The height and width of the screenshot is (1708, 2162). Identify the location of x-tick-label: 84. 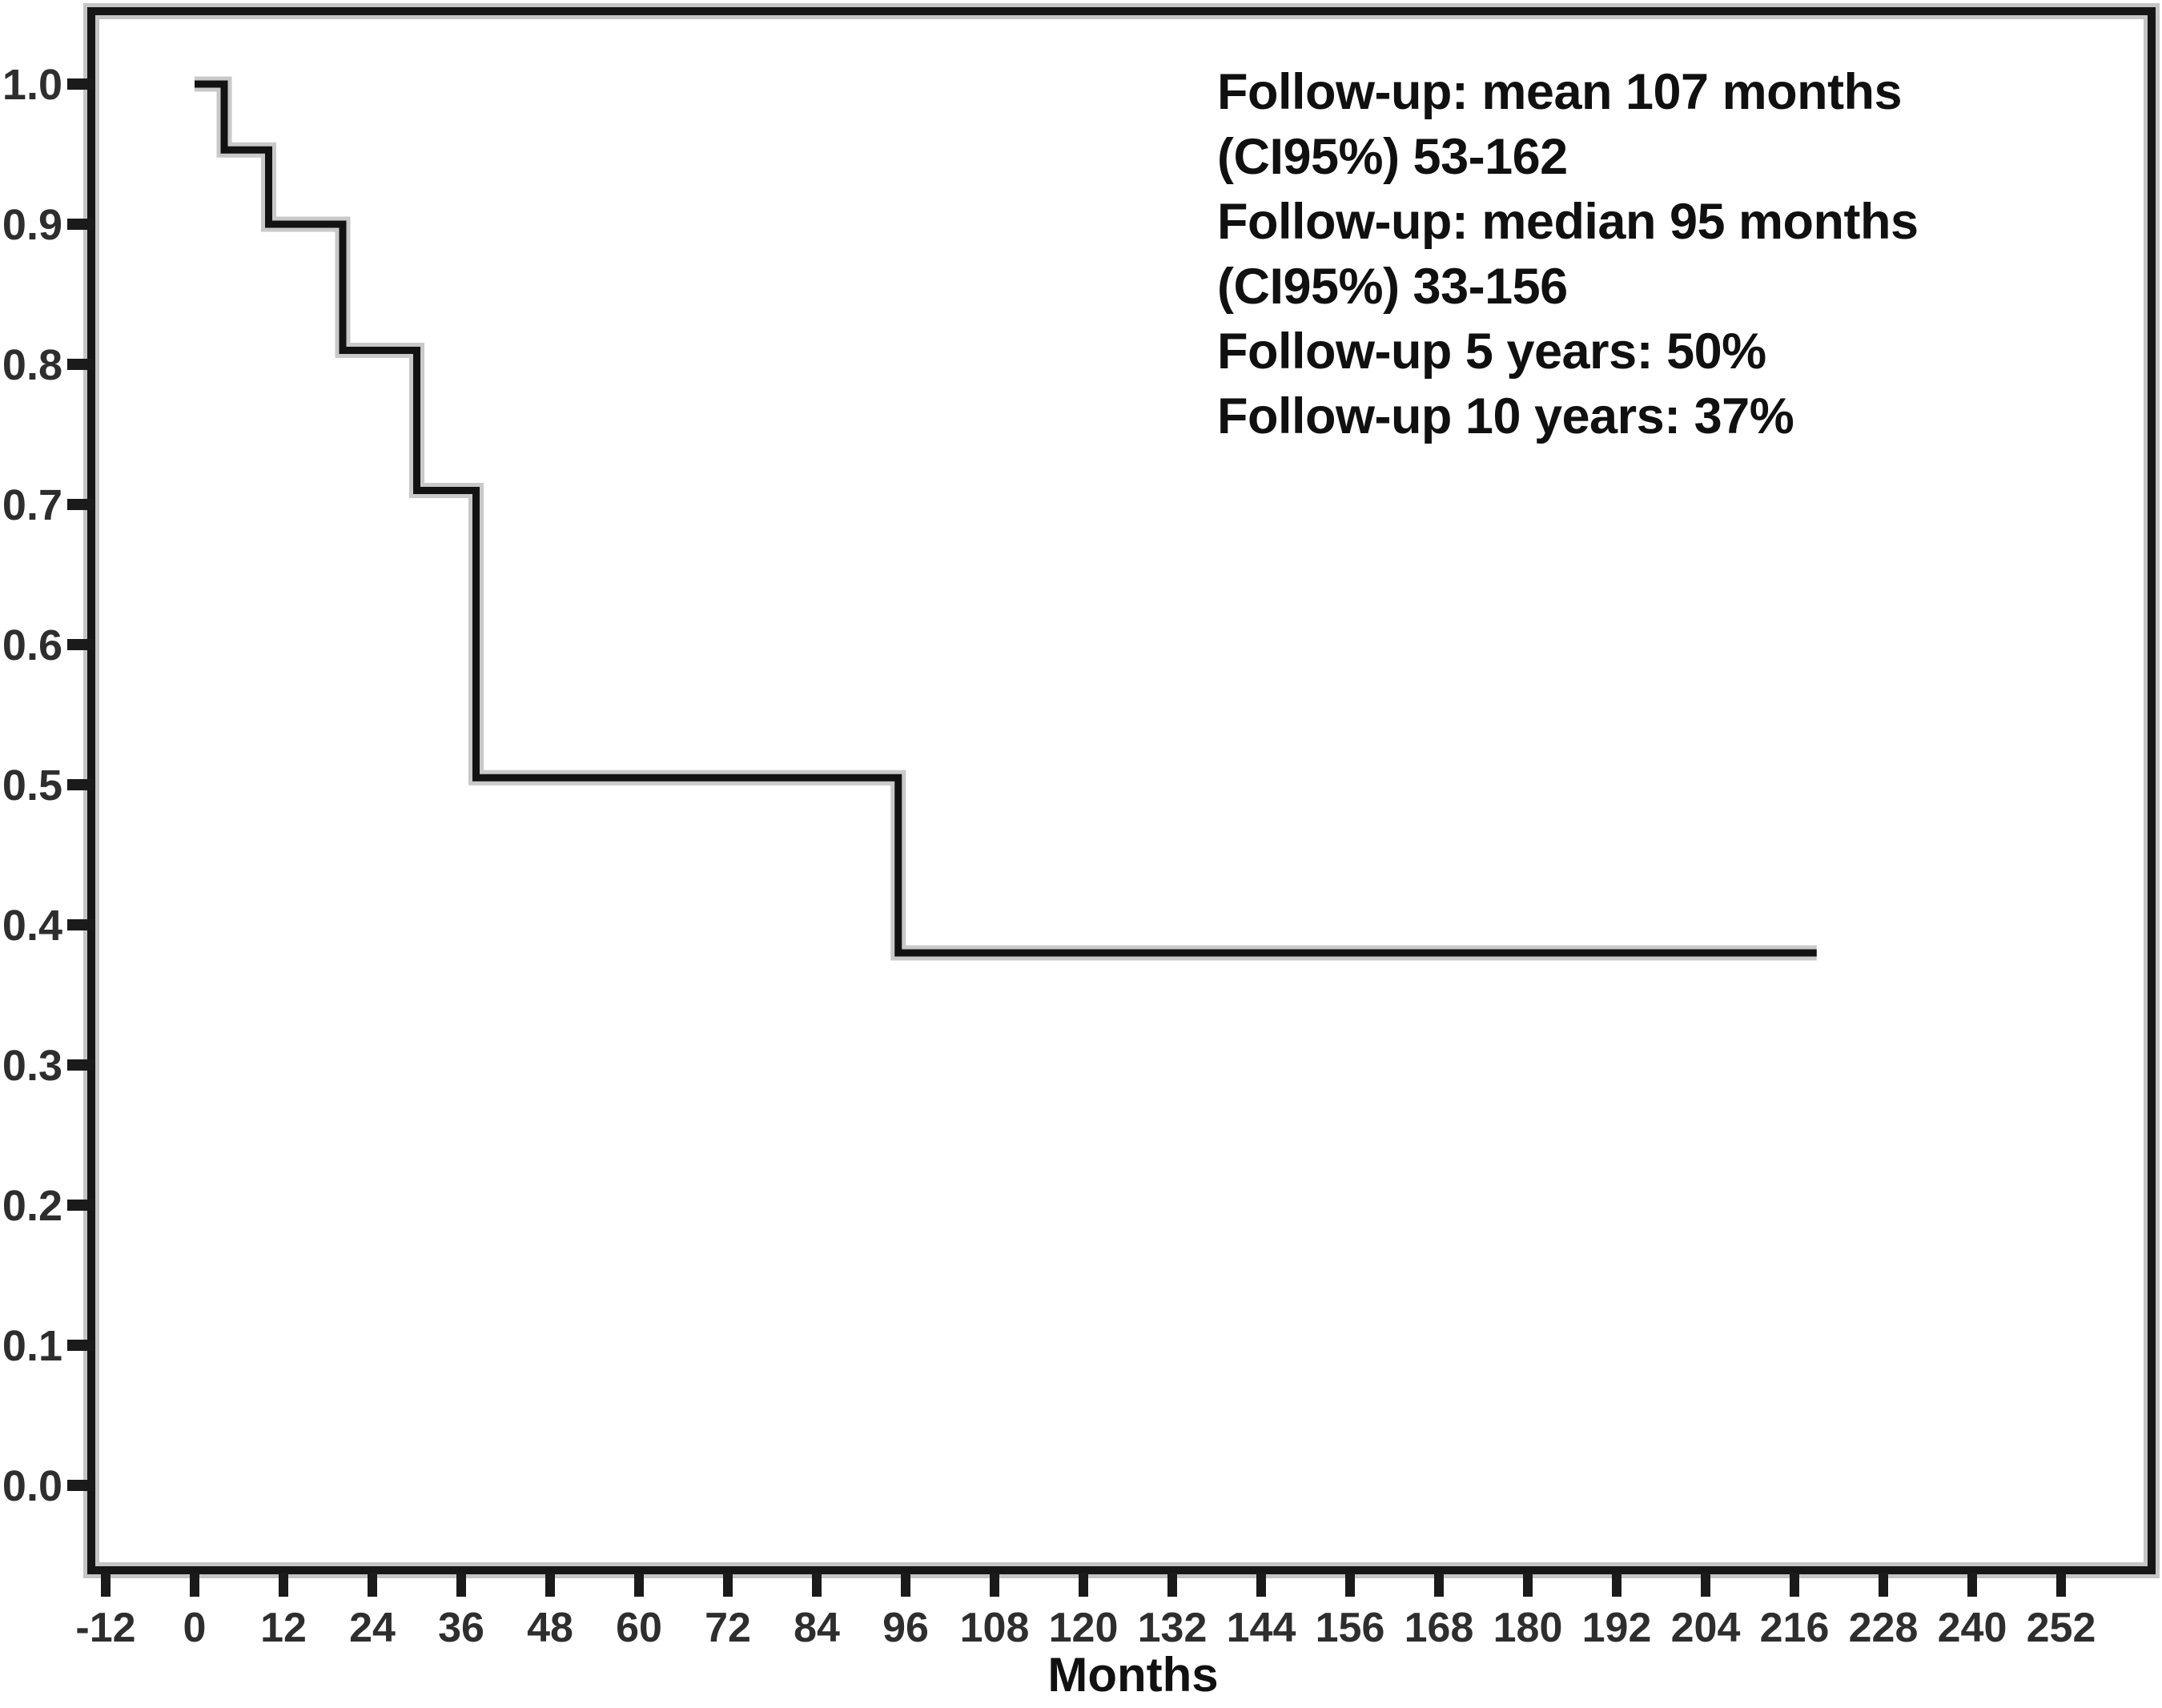
(817, 1628).